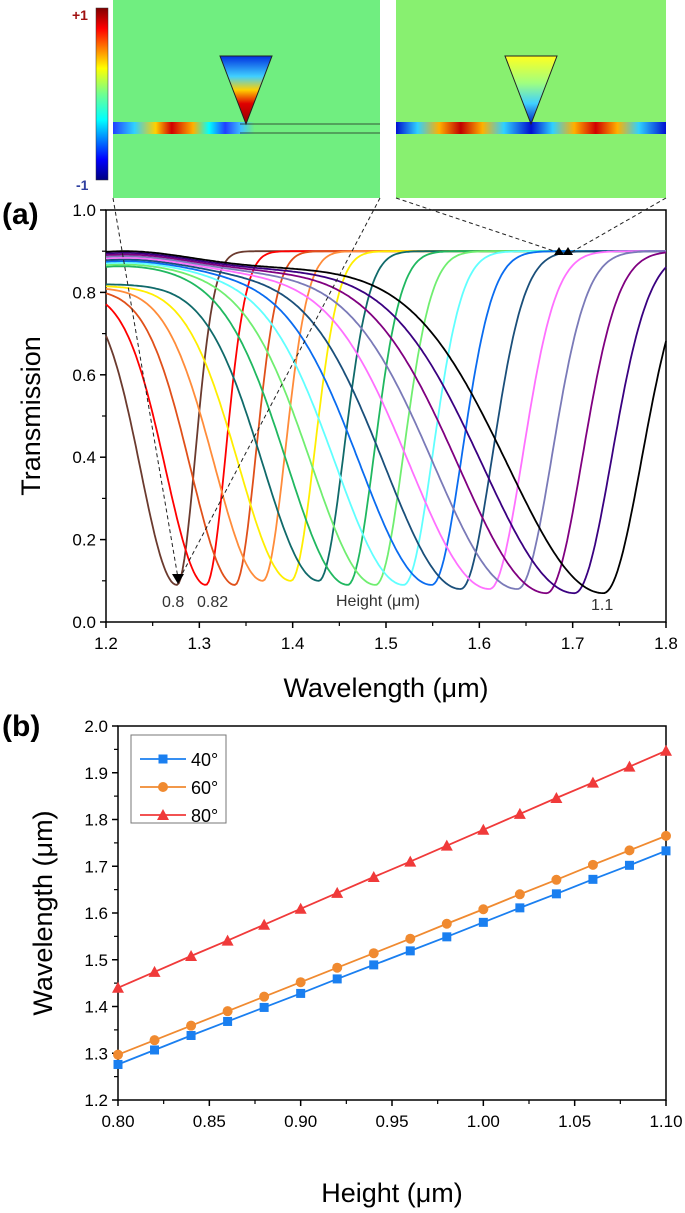 Image resolution: width=685 pixels, height=1213 pixels. Describe the element at coordinates (82, 185) in the screenshot. I see `colorbar-min-label: -1` at that location.